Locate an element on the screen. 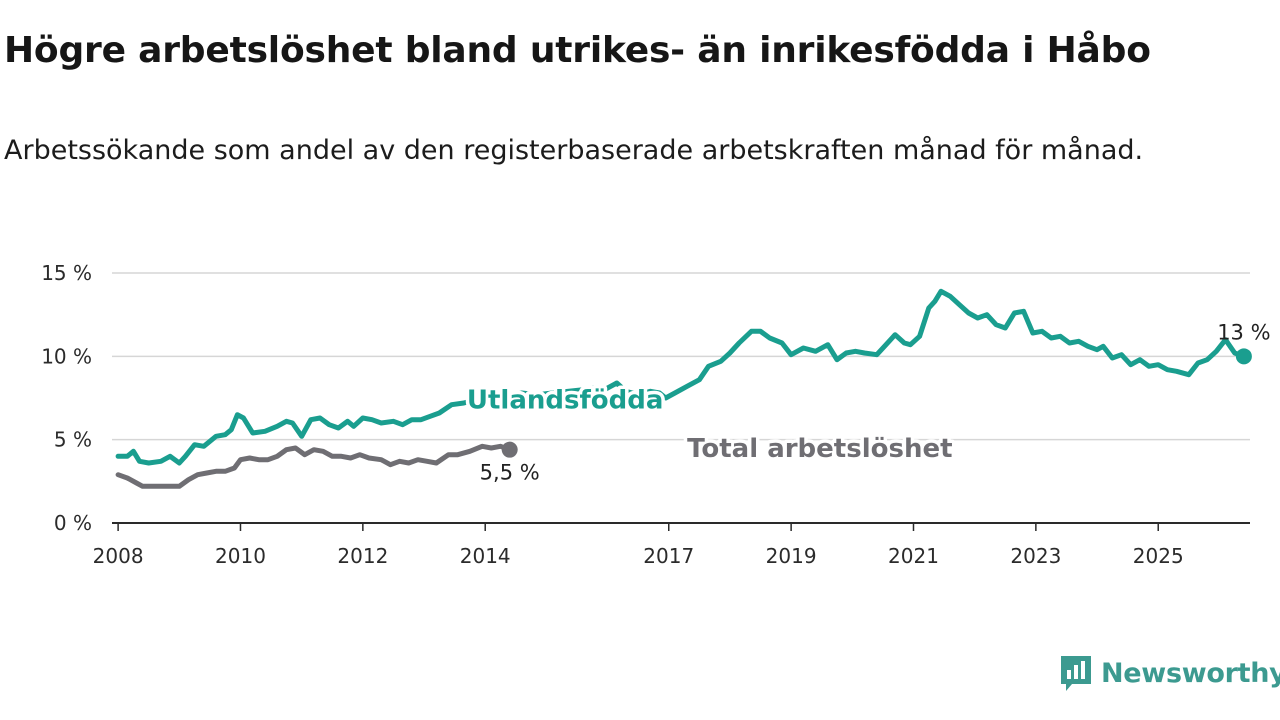  x-tick-label: 2023 is located at coordinates (1035, 556).